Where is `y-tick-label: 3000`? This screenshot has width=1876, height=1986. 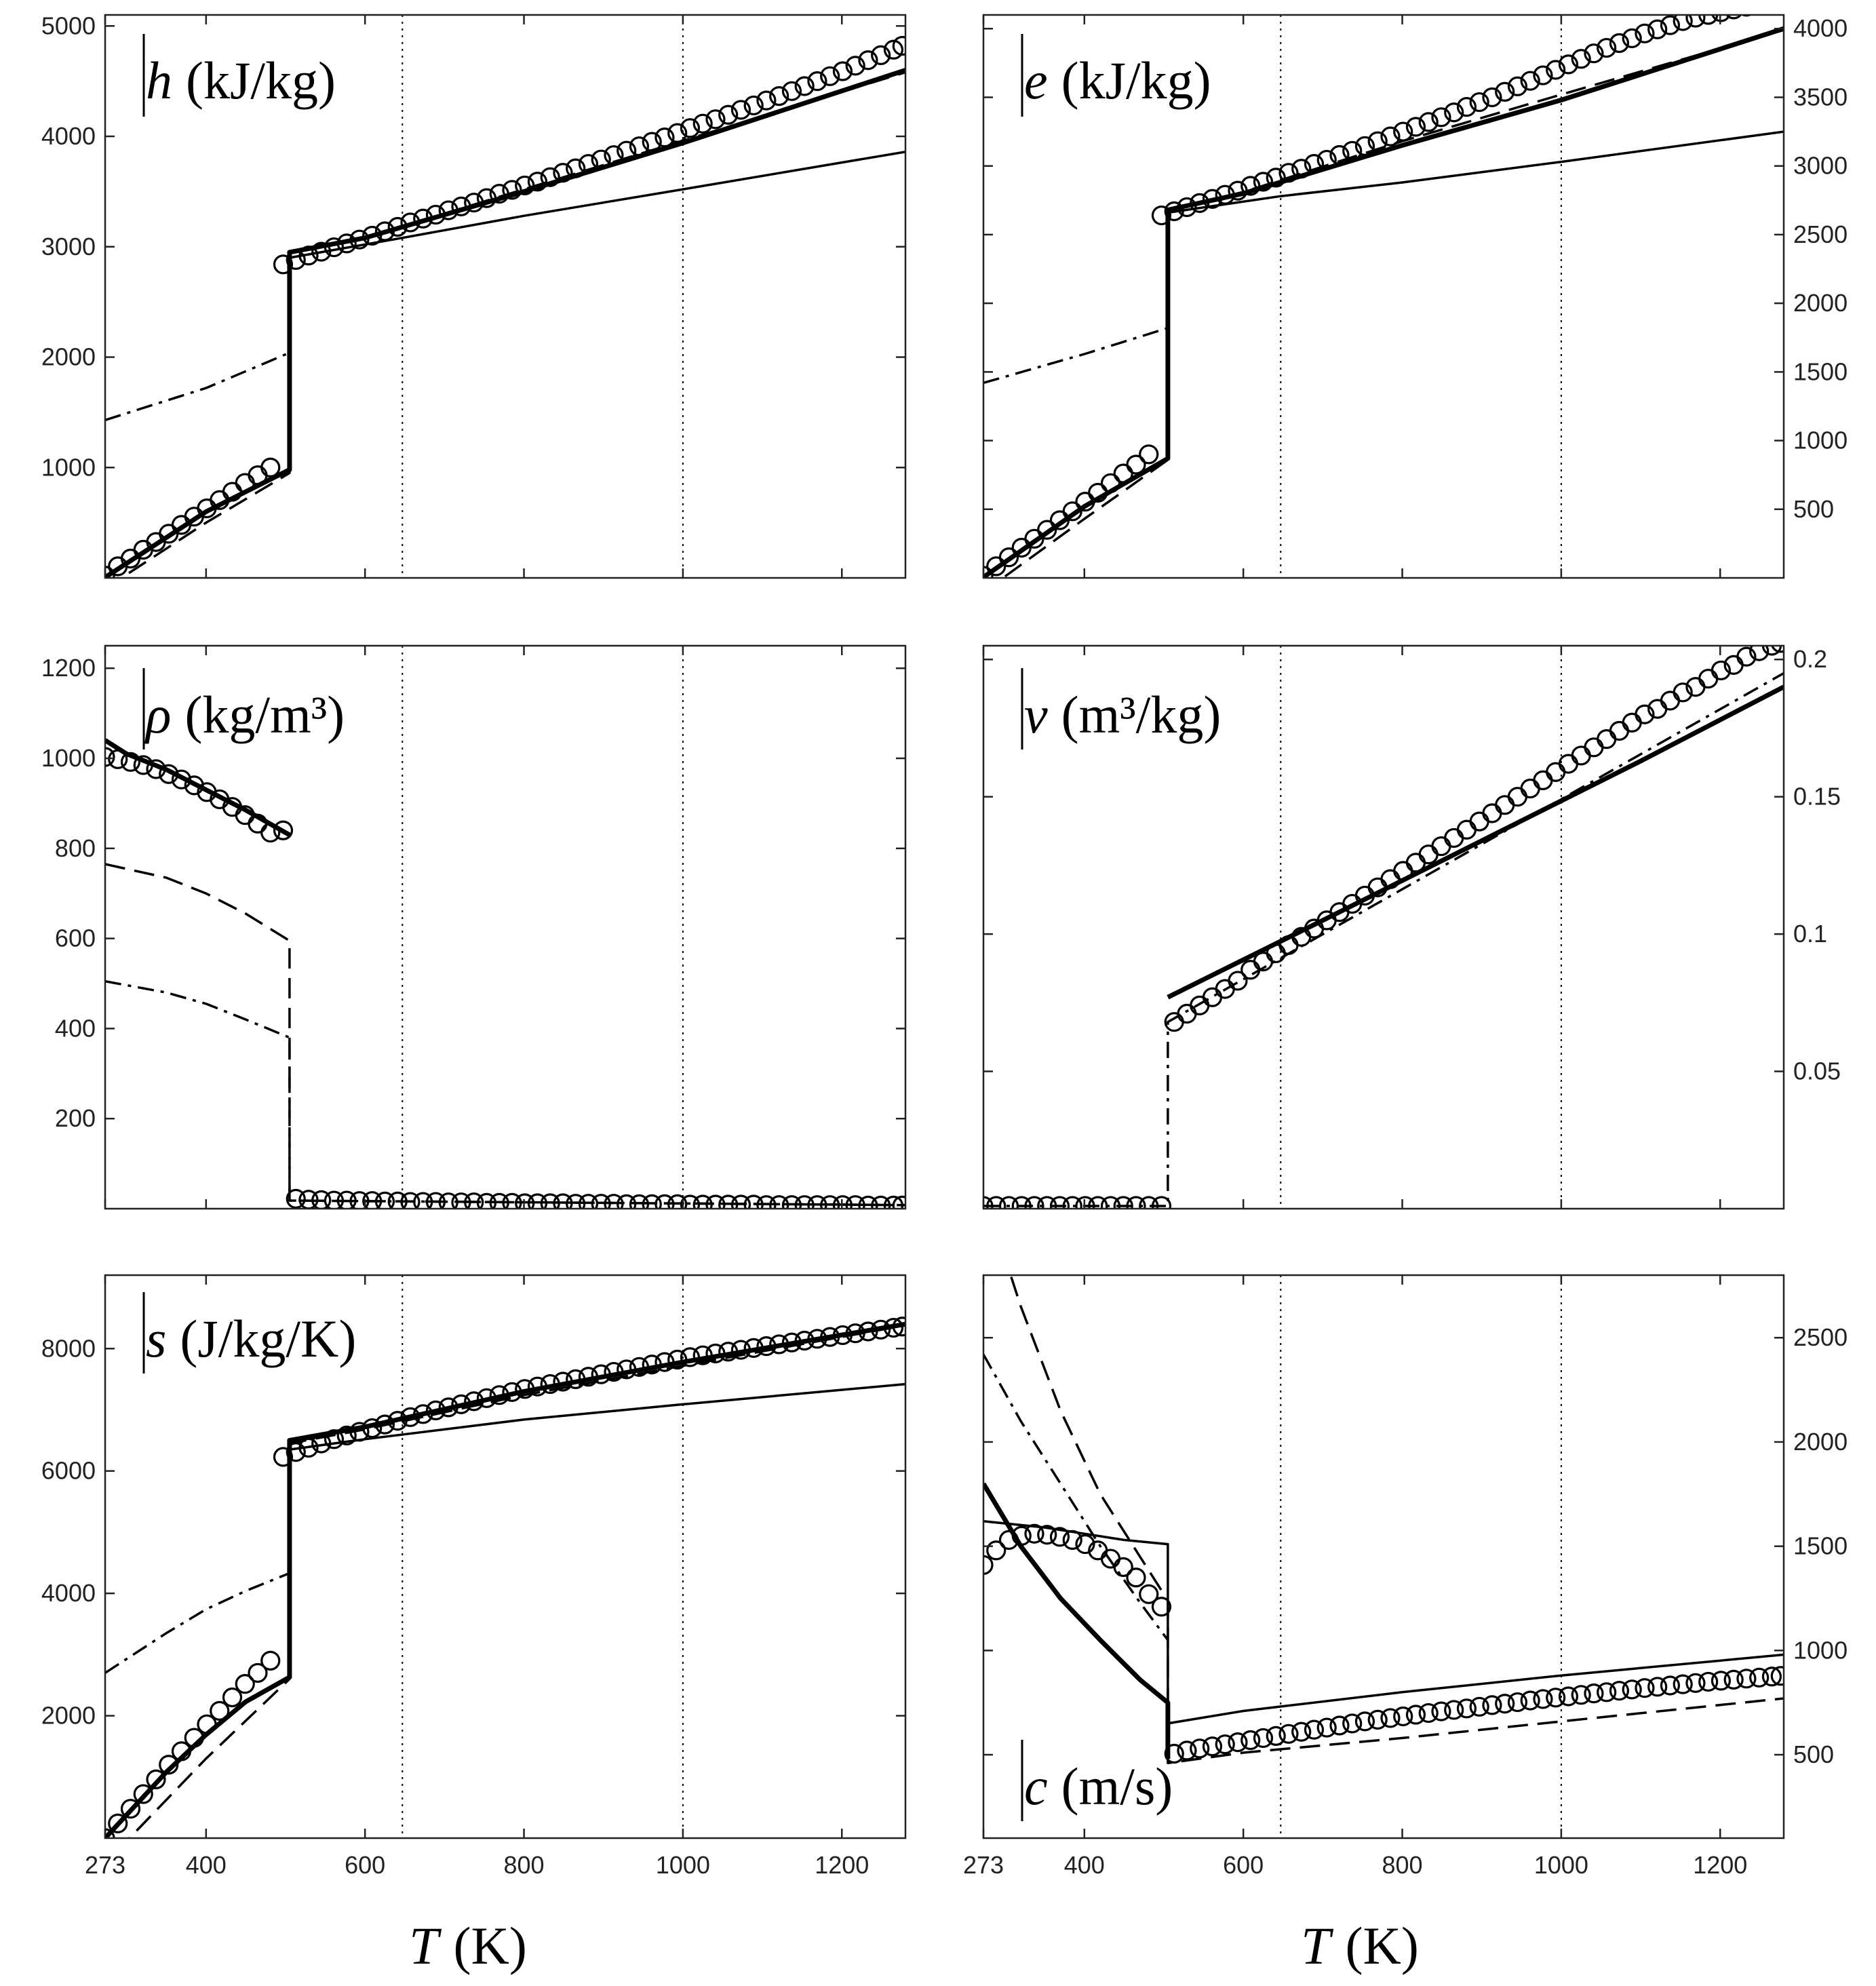
y-tick-label: 3000 is located at coordinates (69, 246).